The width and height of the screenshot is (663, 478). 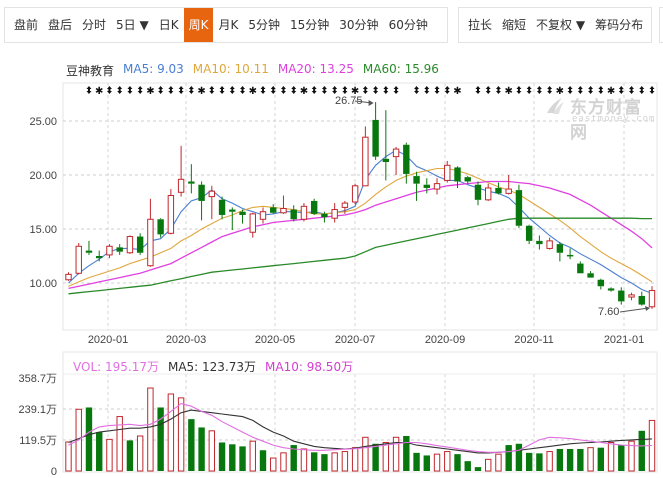 What do you see at coordinates (514, 25) in the screenshot?
I see `option-button-1: 缩短` at bounding box center [514, 25].